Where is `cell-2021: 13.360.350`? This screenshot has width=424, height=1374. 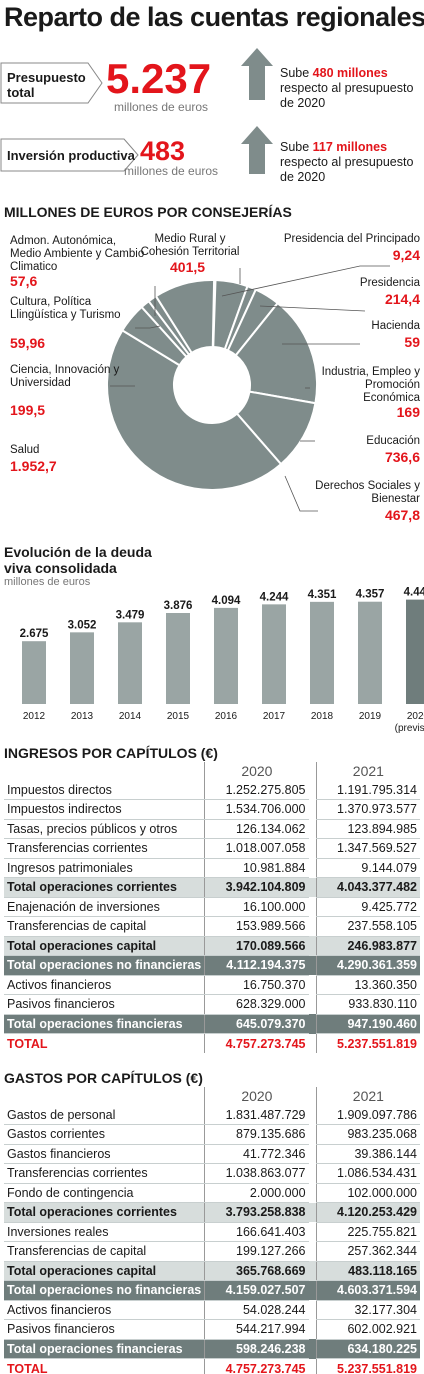 cell-2021: 13.360.350 is located at coordinates (367, 985).